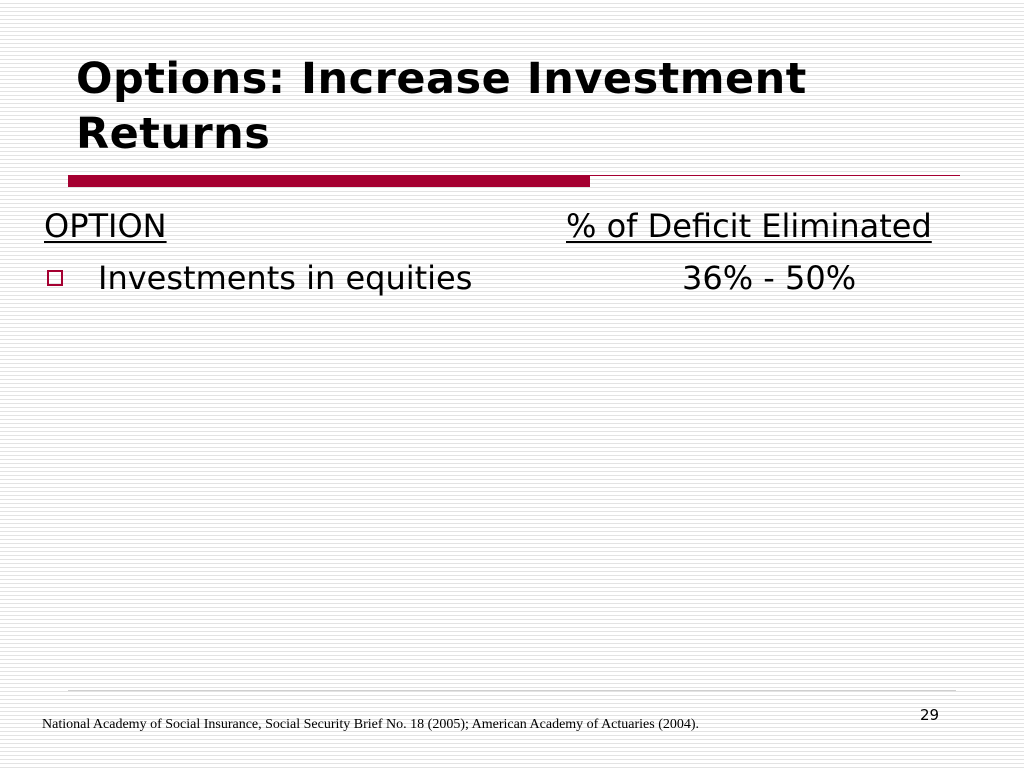  Describe the element at coordinates (930, 715) in the screenshot. I see `page-number: 29` at that location.